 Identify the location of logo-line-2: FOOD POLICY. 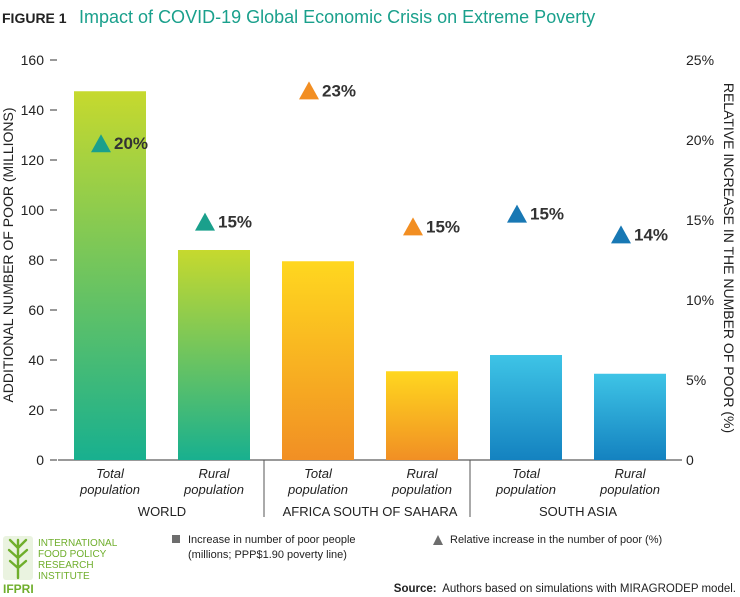
(72, 554).